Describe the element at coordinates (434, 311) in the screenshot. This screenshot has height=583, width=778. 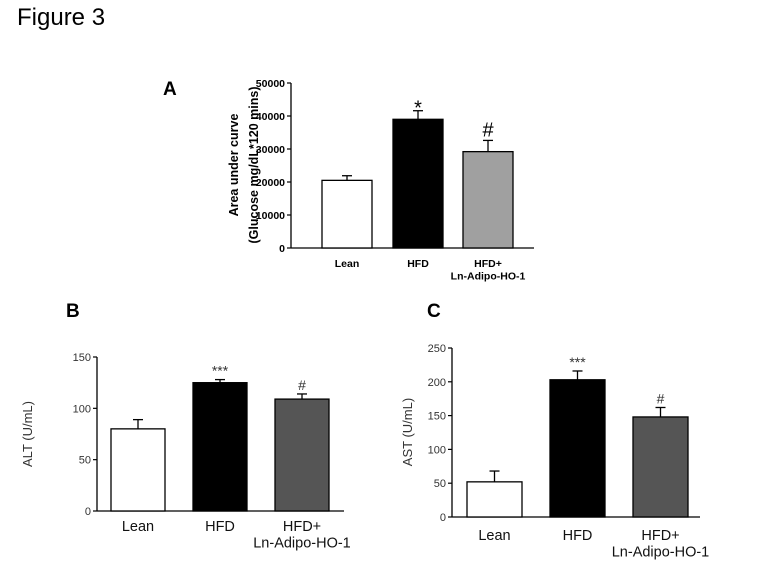
I see `panel-label: C` at that location.